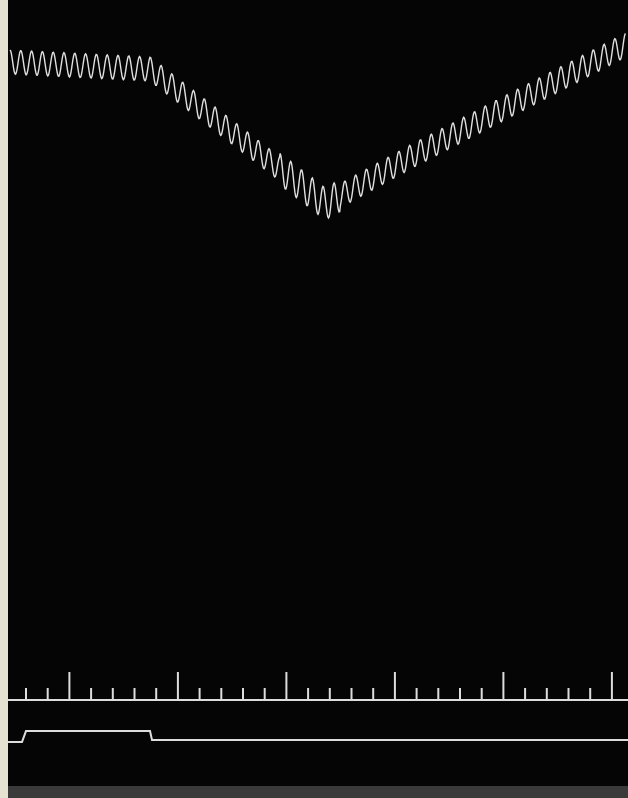  What do you see at coordinates (318, 792) in the screenshot?
I see `bottom-edge` at bounding box center [318, 792].